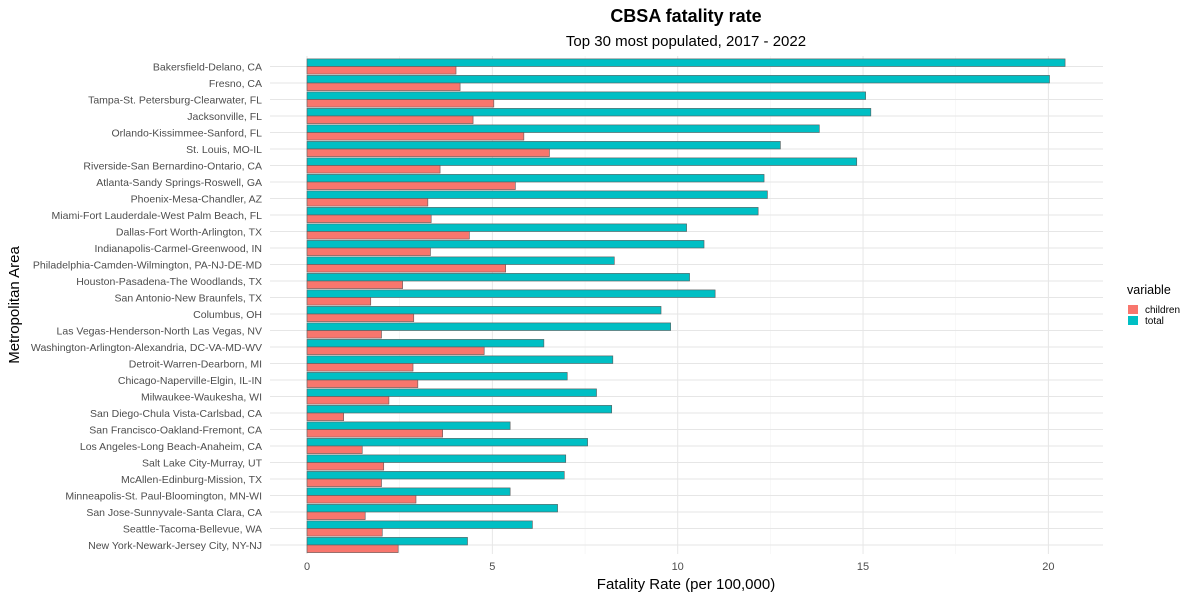  I want to click on y-tick-label: San Francisco-Oakland-Fremont, CA, so click(175, 430).